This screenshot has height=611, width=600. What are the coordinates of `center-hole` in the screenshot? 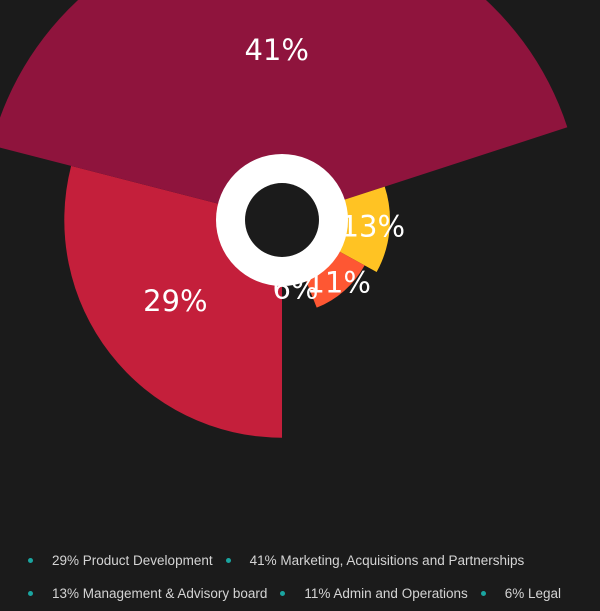 It's located at (282, 220).